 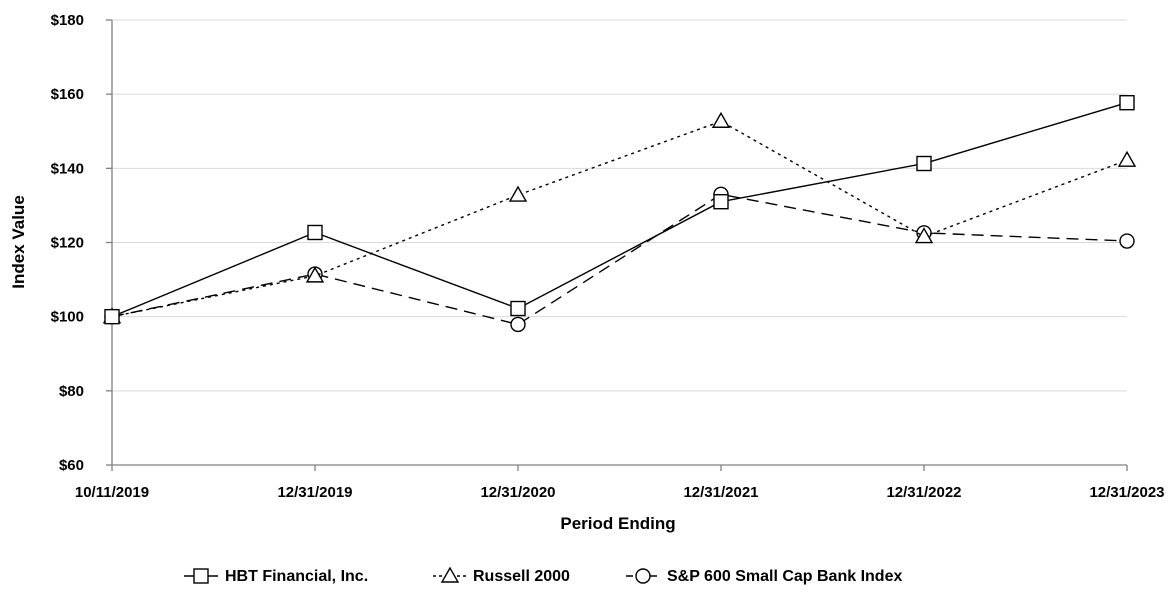 What do you see at coordinates (517, 492) in the screenshot?
I see `x-tick-label: 12/31/2020` at bounding box center [517, 492].